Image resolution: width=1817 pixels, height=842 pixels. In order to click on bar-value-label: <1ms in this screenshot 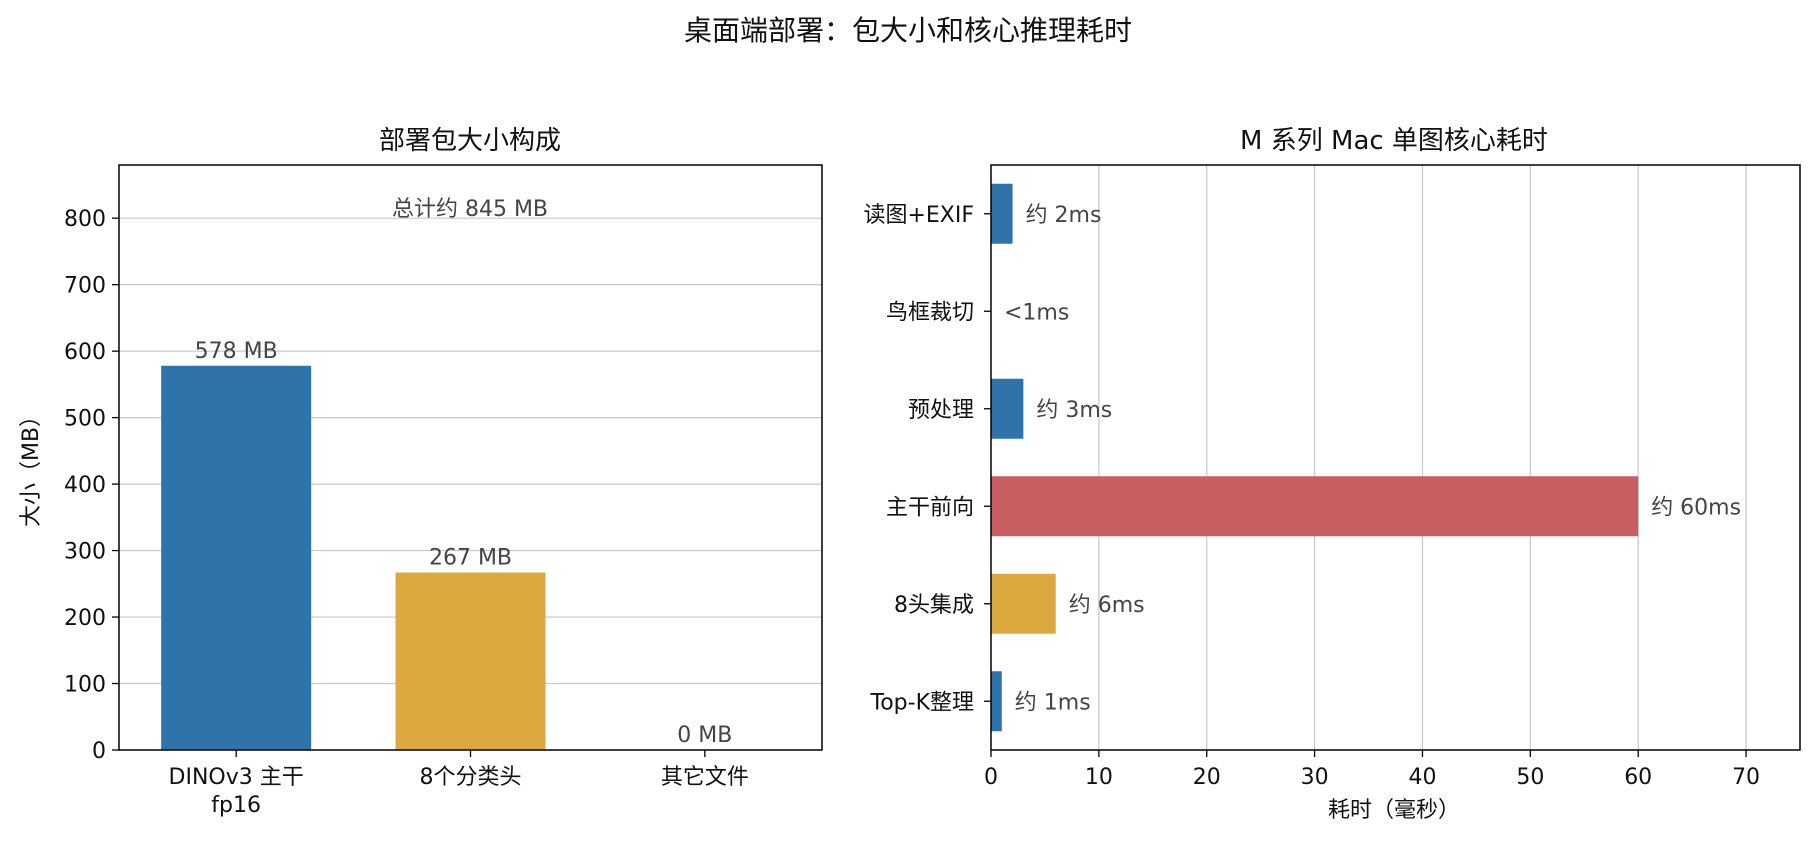, I will do `click(1036, 312)`.